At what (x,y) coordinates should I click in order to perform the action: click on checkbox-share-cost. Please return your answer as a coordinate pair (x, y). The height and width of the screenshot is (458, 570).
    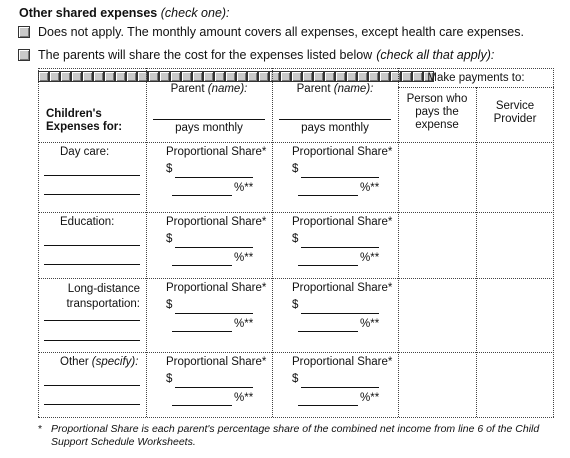
    Looking at the image, I should click on (24, 55).